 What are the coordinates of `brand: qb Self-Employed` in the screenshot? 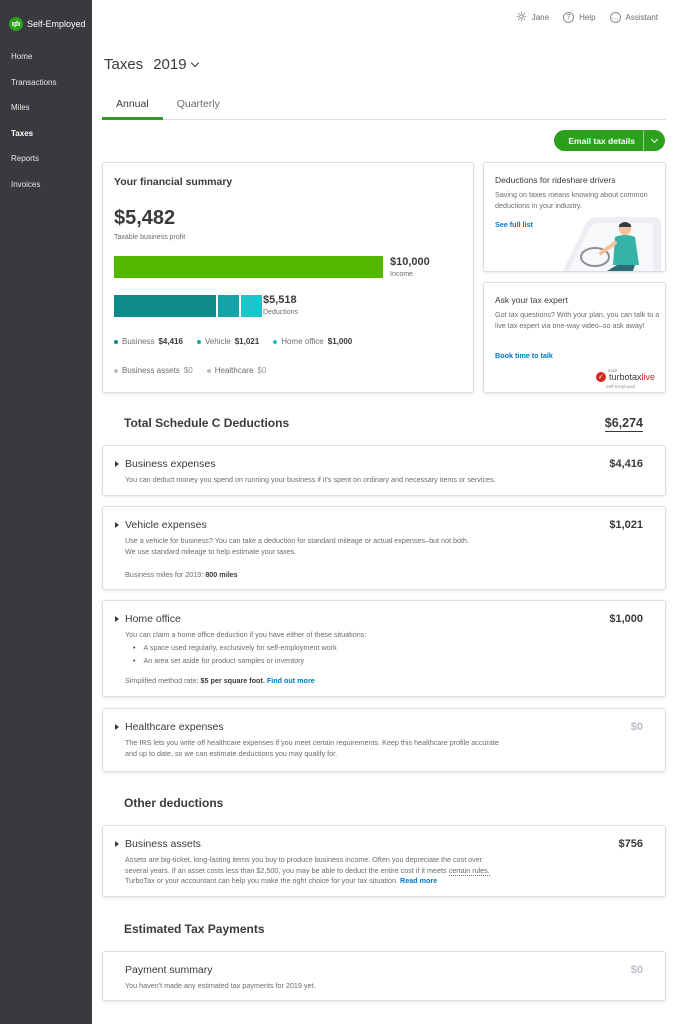 It's located at (46, 22).